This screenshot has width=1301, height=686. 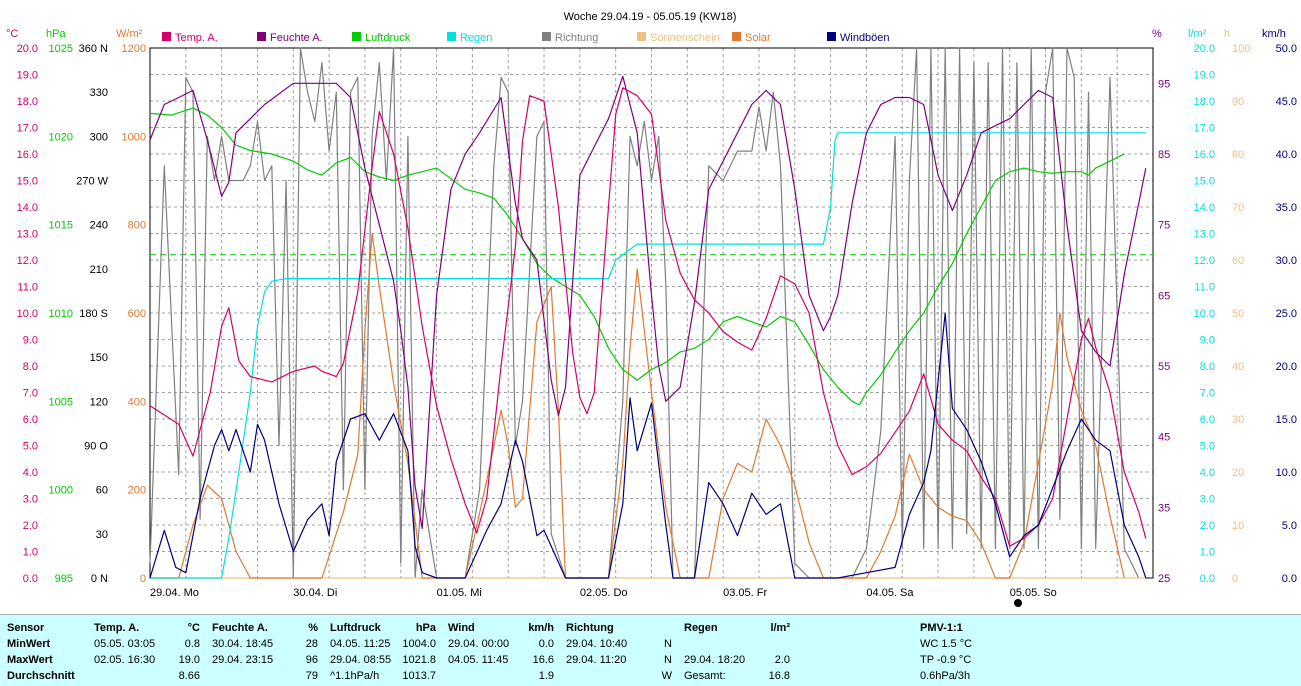 I want to click on temp-axis-tick: 1.0, so click(x=30, y=553).